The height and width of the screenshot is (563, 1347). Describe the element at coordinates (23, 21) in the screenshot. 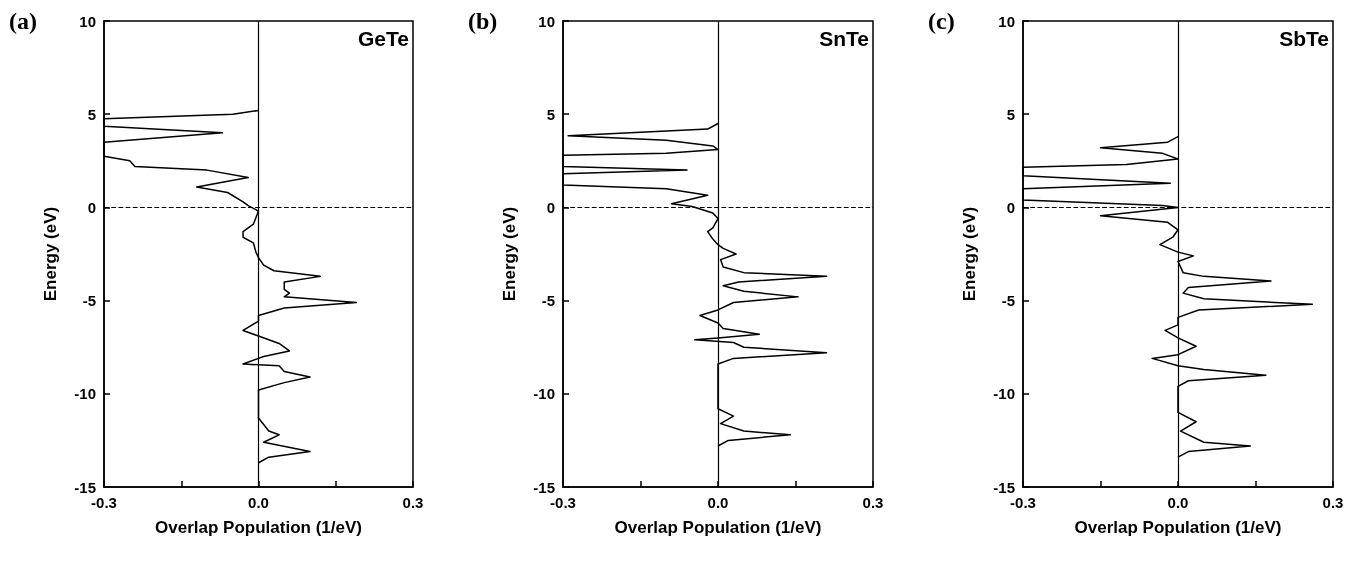

I see `chart-title: (a)` at that location.